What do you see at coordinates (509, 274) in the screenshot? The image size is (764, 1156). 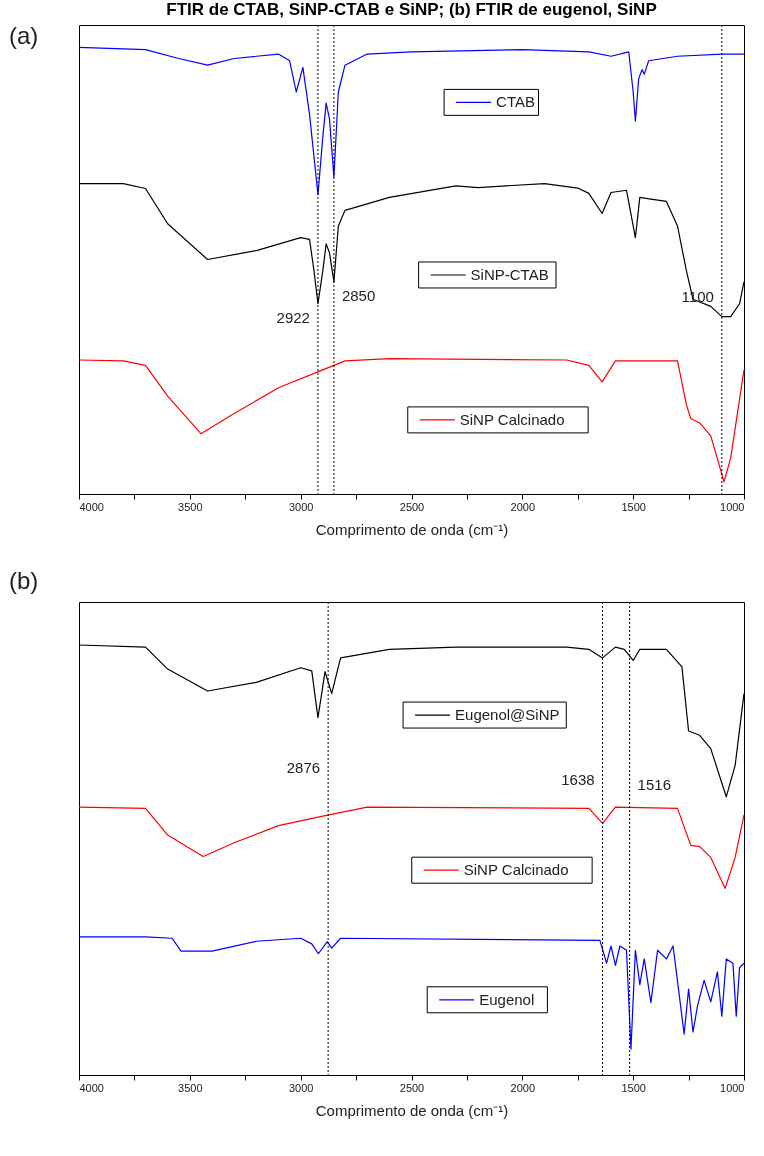 I see `legend-label: SiNP-CTAB` at bounding box center [509, 274].